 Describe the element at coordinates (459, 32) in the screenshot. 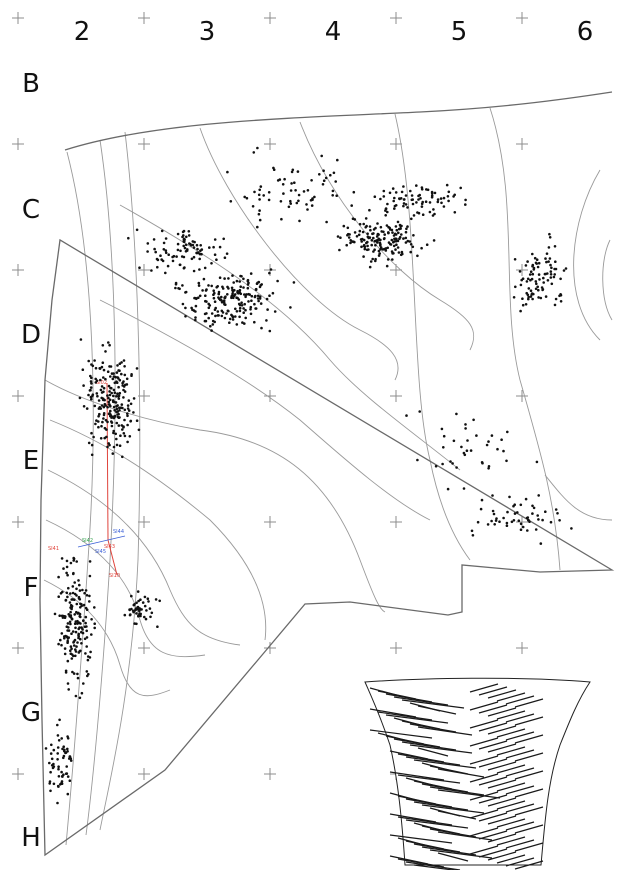

I see `column-label-5: 5` at that location.